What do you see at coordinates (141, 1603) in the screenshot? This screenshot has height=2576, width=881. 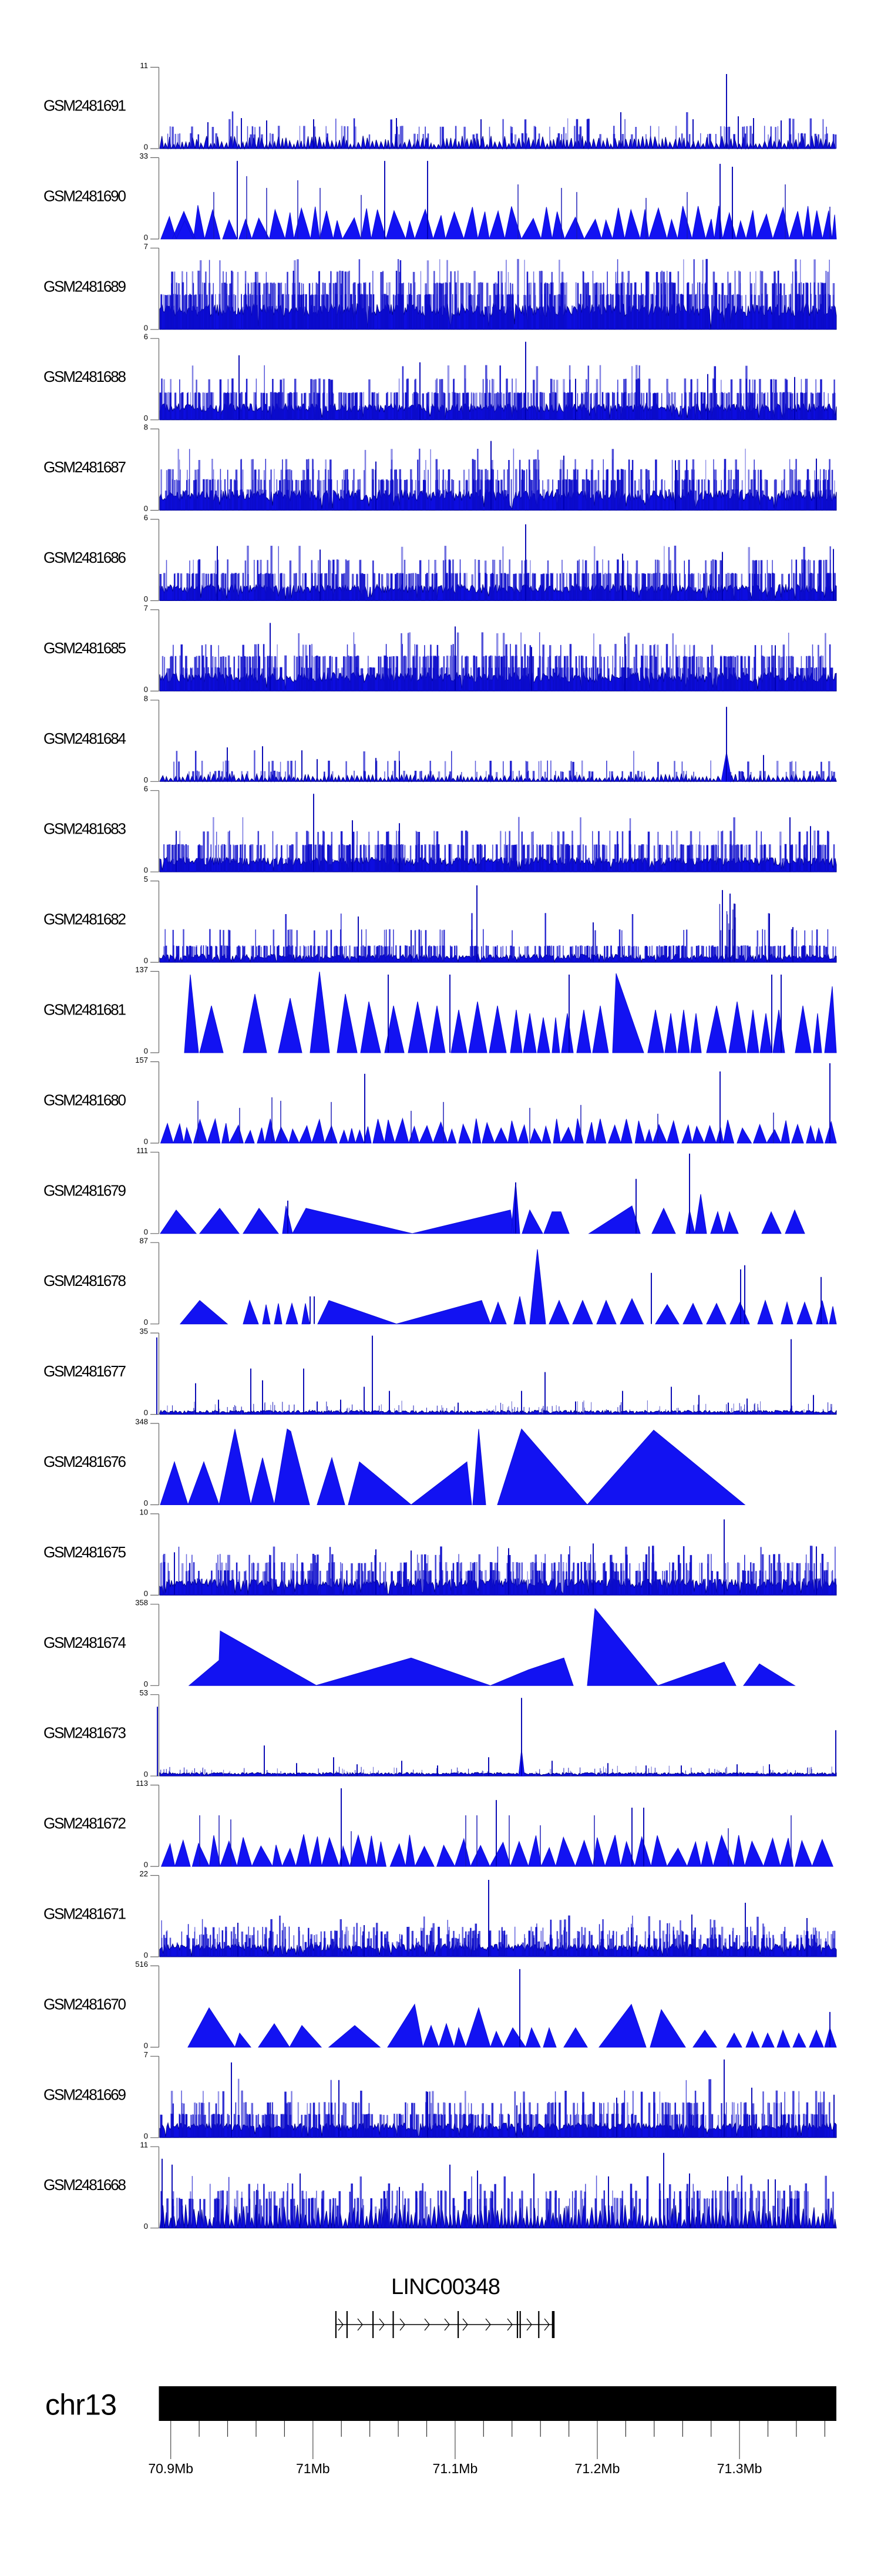 I see `svg-text: 358` at bounding box center [141, 1603].